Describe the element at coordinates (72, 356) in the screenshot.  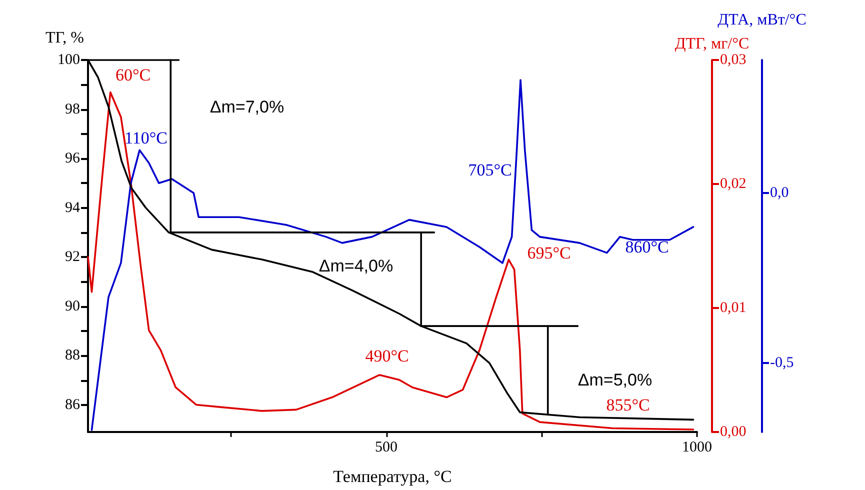
I see `y-tick-label: 88` at that location.